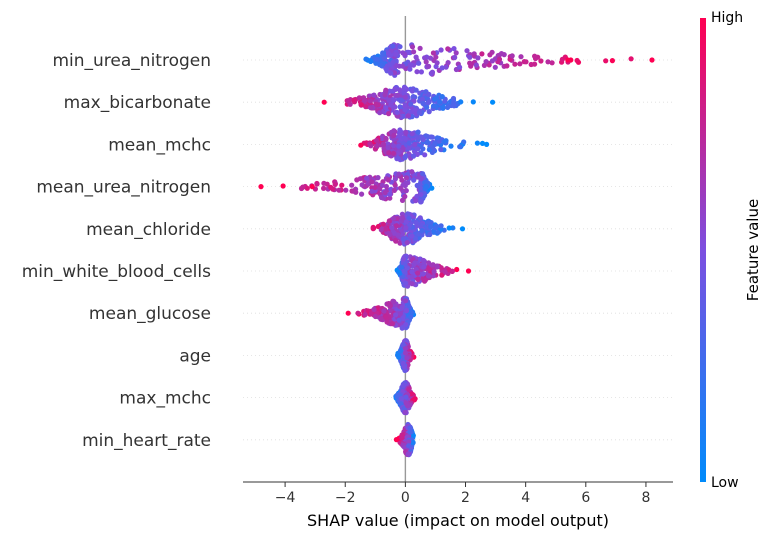 Image resolution: width=773 pixels, height=540 pixels. I want to click on x-tick-label: 6, so click(585, 498).